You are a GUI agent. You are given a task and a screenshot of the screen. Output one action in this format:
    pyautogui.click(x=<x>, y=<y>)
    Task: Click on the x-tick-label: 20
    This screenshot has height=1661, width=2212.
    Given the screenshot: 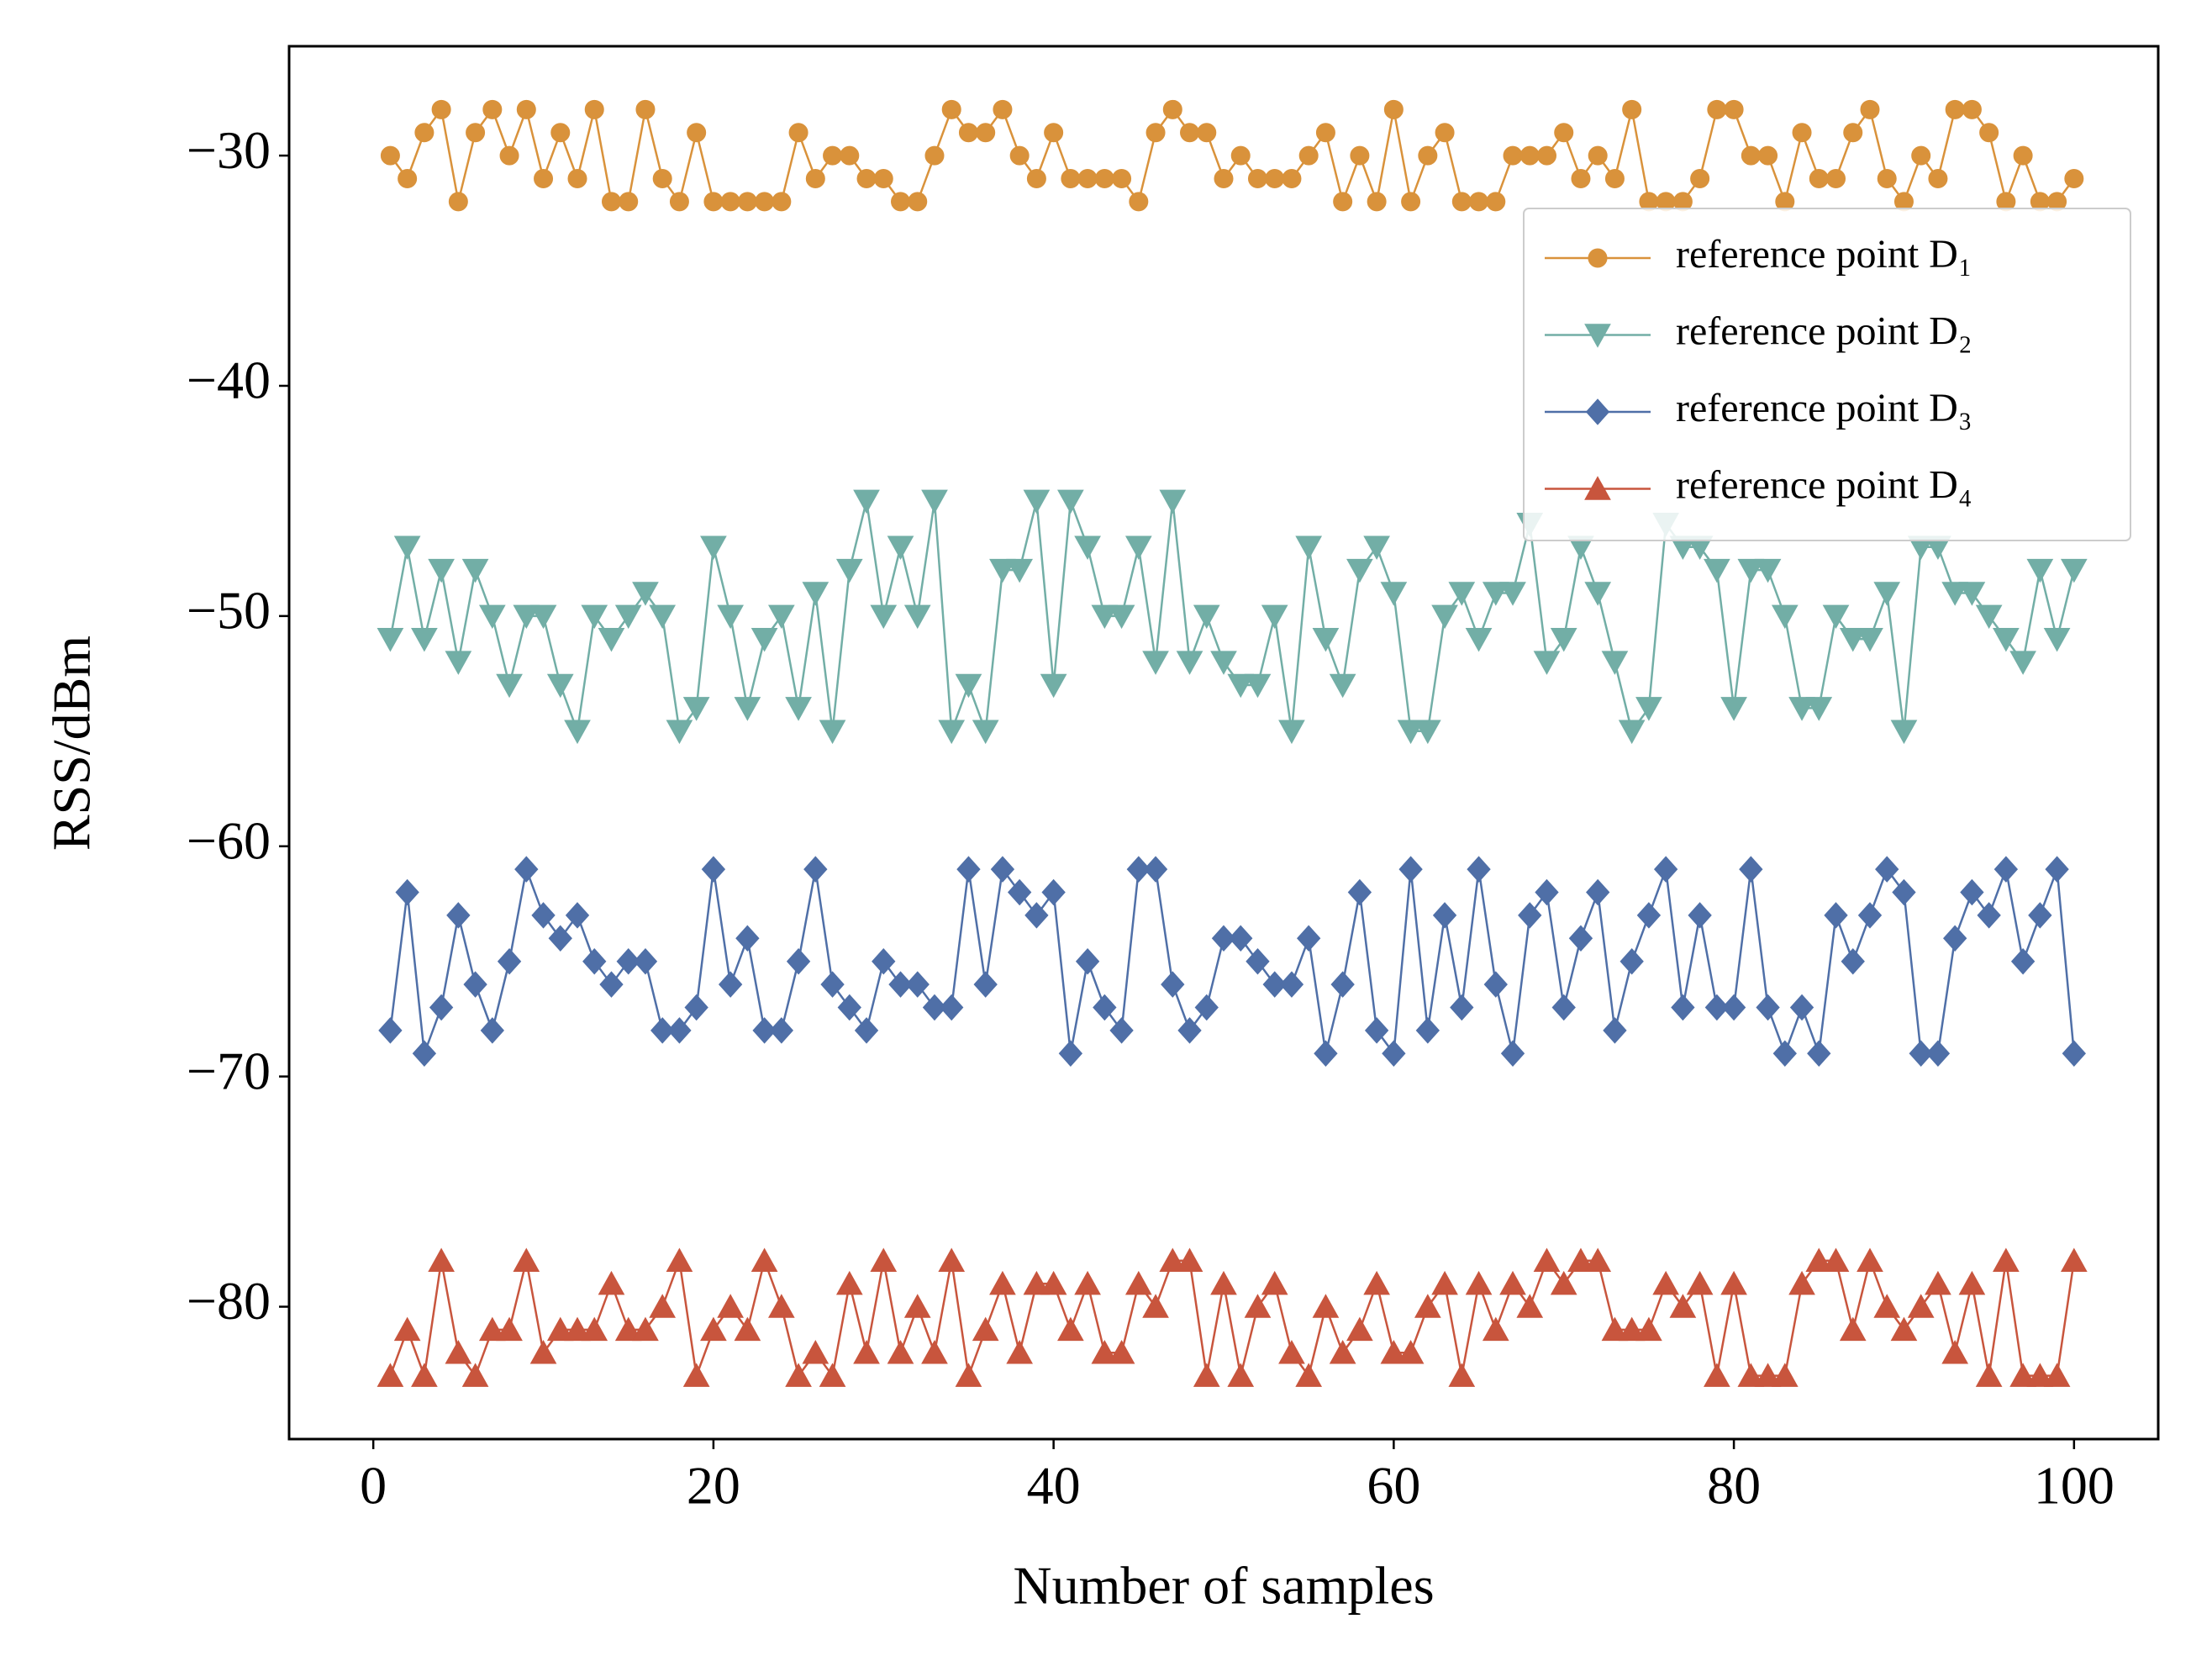 What is the action you would take?
    pyautogui.click(x=713, y=1486)
    